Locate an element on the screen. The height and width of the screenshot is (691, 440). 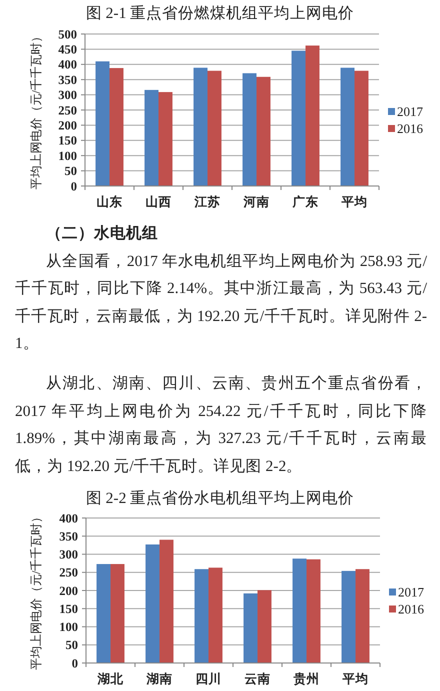
text: 从湖北、湖南、四川、云南、贵州五个重点省份看，2017 年平均上网电价为 254.22 元/千千瓦时，同比下降 1.89%，其中湖南最高，为 327.23 元/千千瓦时，云南最低，为 192.20 元/千千瓦时。详见图 2-2。 is located at coordinates (221, 425).